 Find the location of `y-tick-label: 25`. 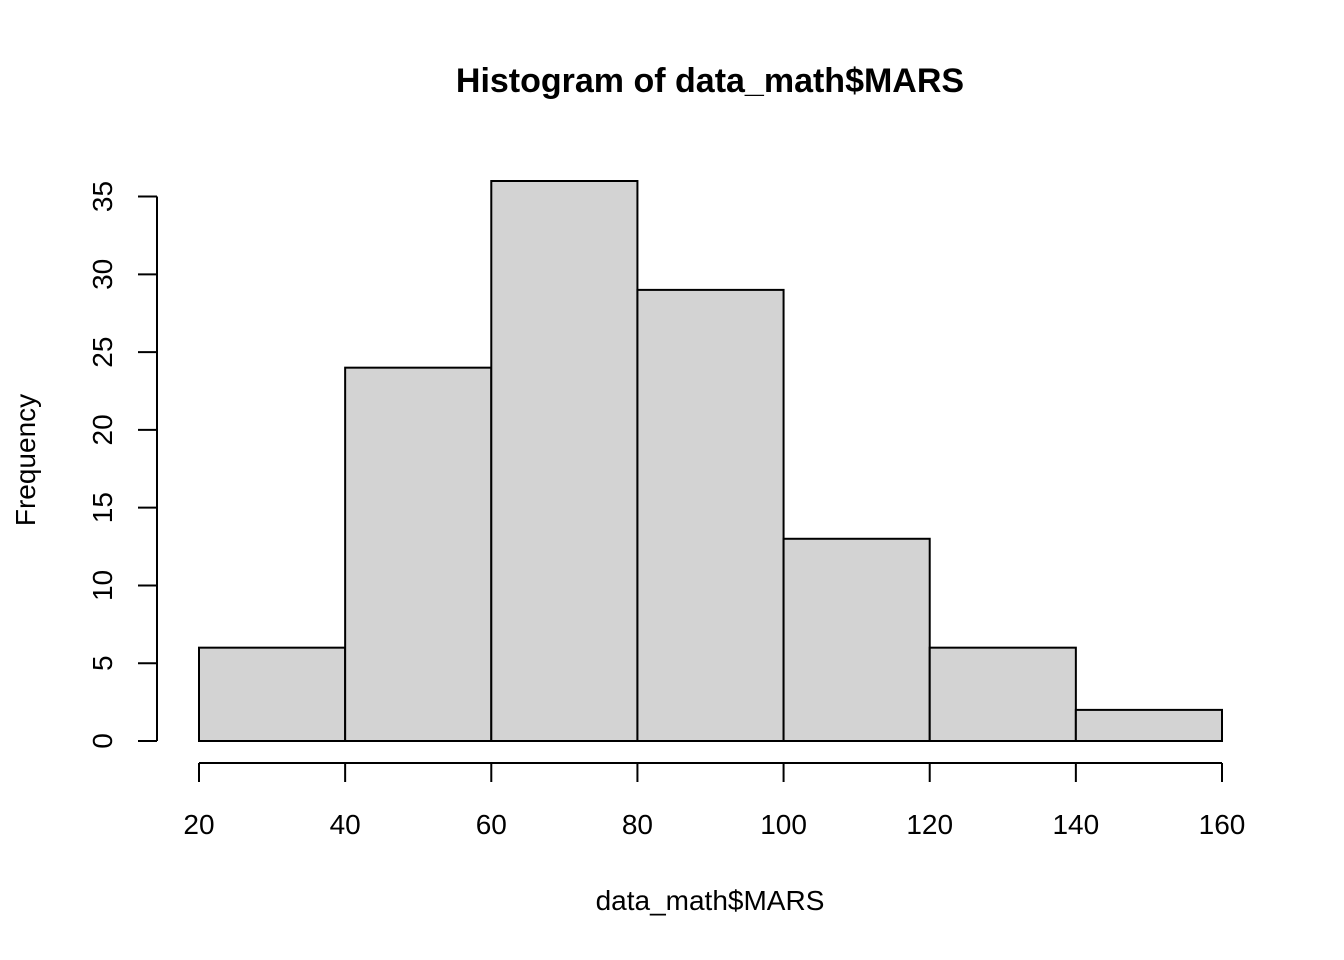

y-tick-label: 25 is located at coordinates (102, 352).